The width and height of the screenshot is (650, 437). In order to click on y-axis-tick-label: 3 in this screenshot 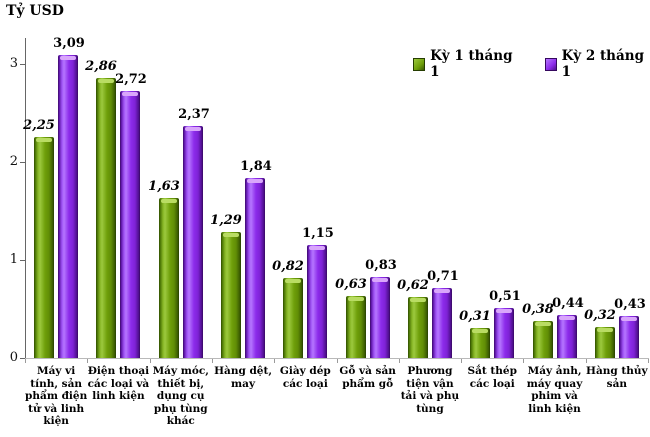, I will do `click(13, 63)`.